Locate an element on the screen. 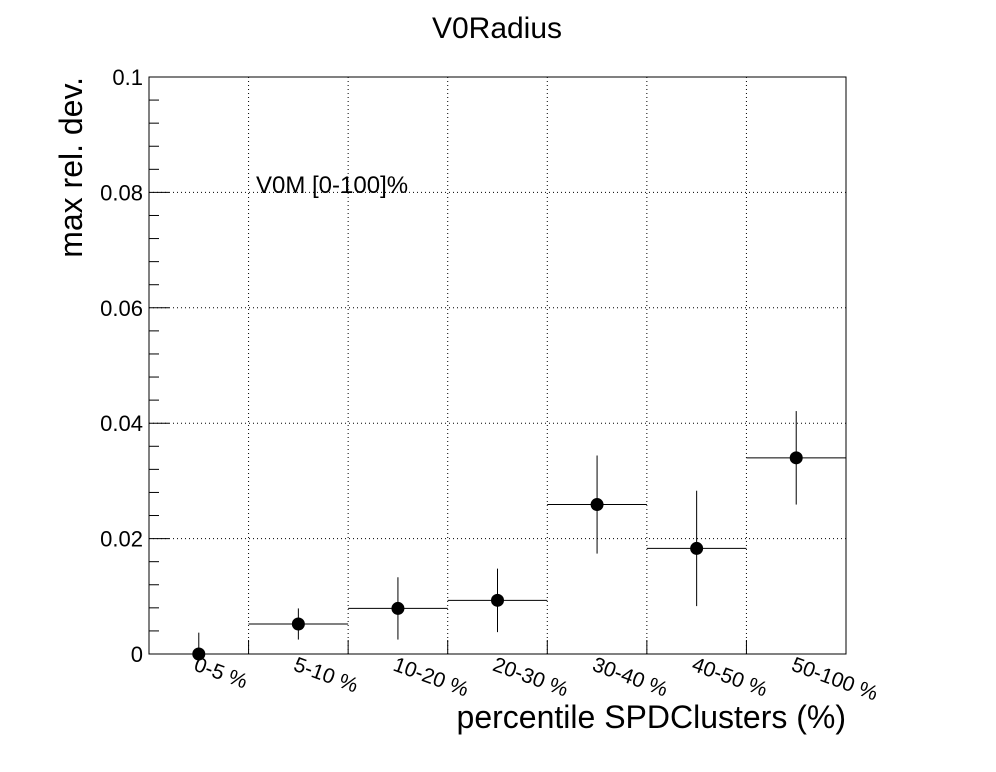  y-tick-label: 0.04 is located at coordinates (121, 423).